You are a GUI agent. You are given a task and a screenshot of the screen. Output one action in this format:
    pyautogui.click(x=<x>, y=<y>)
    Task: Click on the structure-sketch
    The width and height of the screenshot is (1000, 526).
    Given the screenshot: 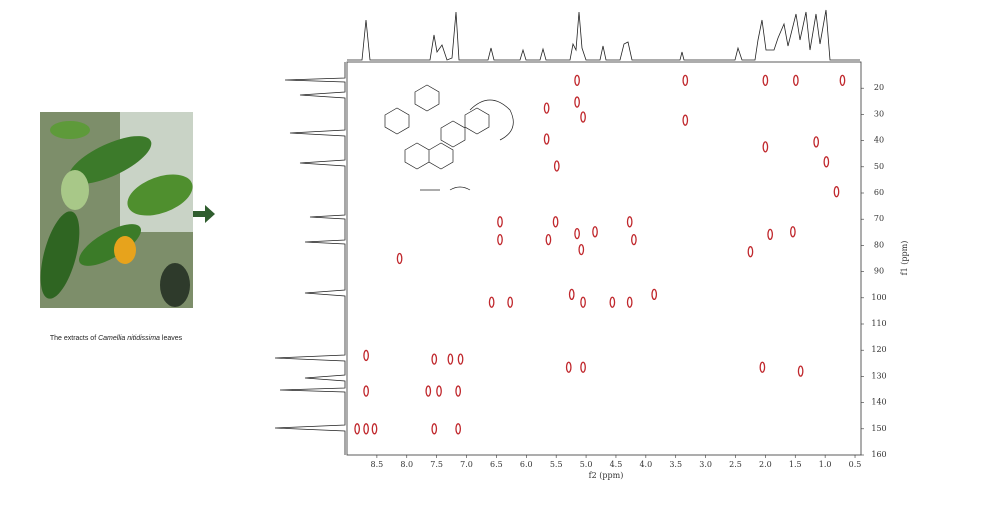 What is the action you would take?
    pyautogui.click(x=449, y=137)
    